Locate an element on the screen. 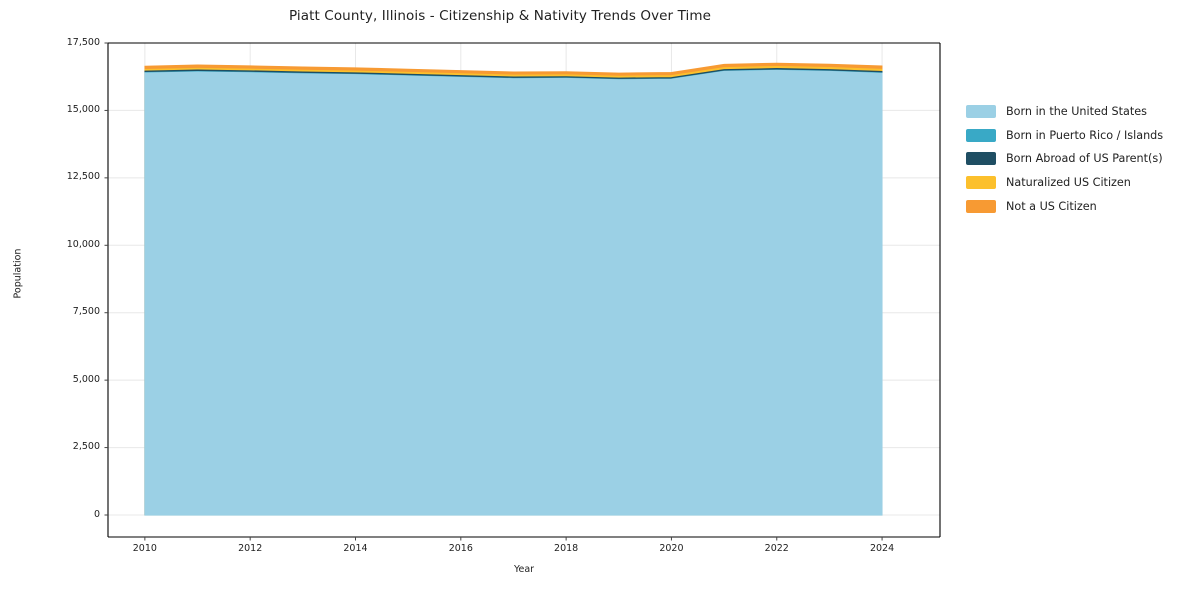 This screenshot has width=1189, height=590. legend-item: Born in Puerto Rico / Islands is located at coordinates (1073, 136).